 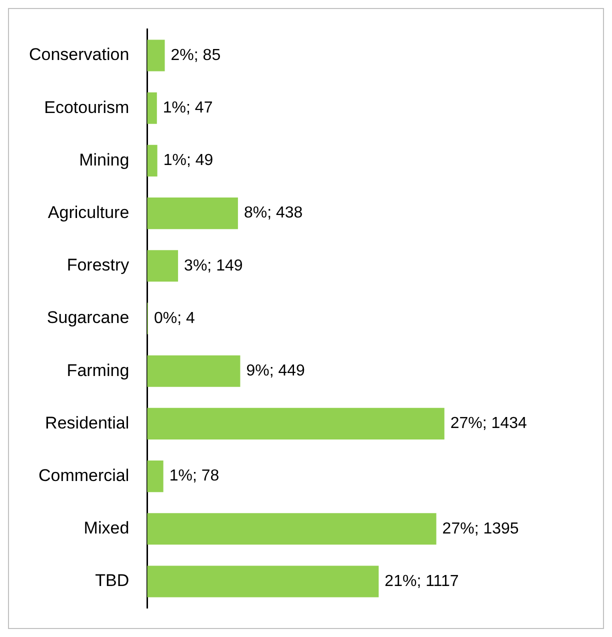 What do you see at coordinates (79, 54) in the screenshot?
I see `y-tick-label: Conservation` at bounding box center [79, 54].